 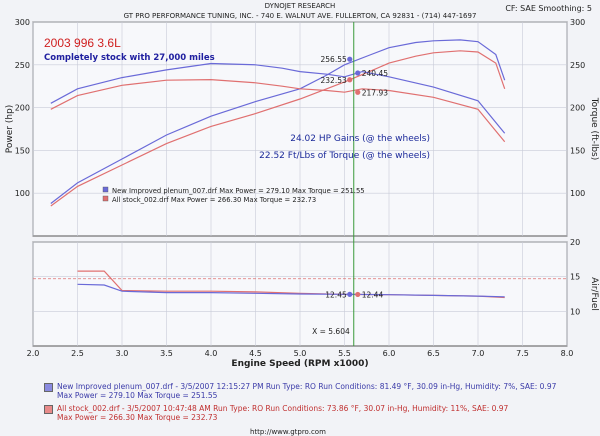 What do you see at coordinates (331, 331) in the screenshot?
I see `cursor-x-label: X = 5.604` at bounding box center [331, 331].